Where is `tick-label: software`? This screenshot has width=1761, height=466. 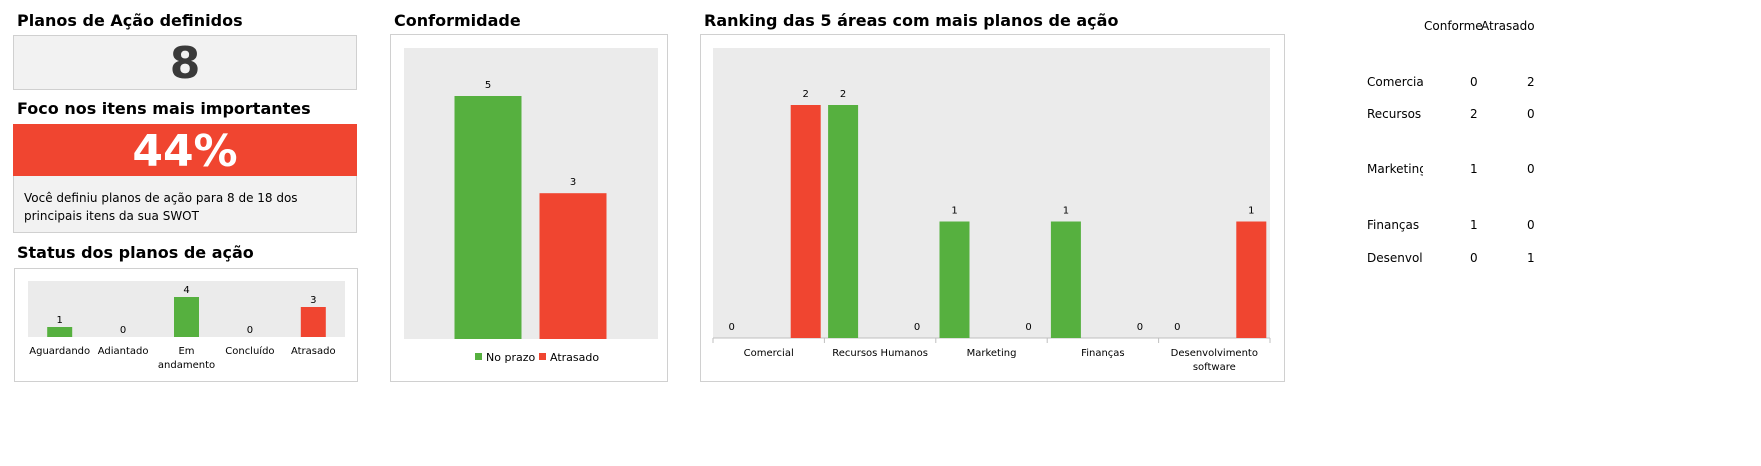 tick-label: software is located at coordinates (1214, 367).